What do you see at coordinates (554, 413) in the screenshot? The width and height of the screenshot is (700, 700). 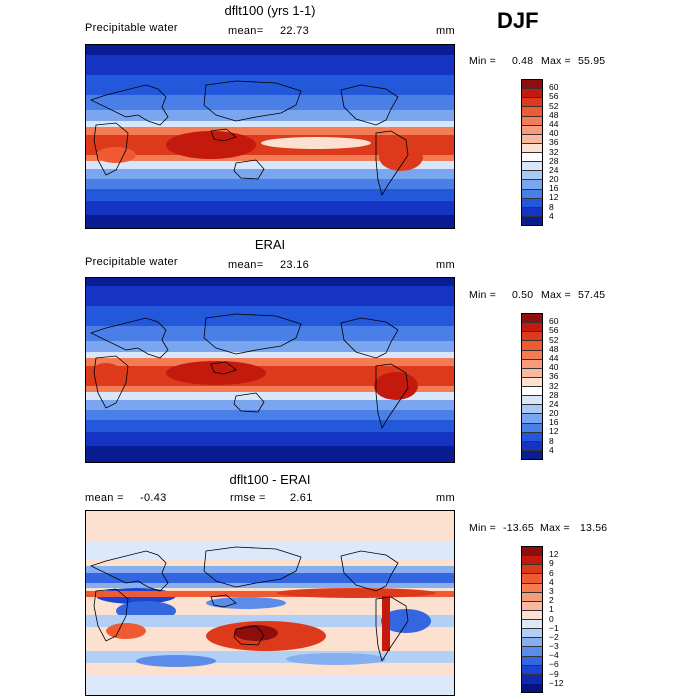 I see `panel-2-colorbar-tick-label: 20` at bounding box center [554, 413].